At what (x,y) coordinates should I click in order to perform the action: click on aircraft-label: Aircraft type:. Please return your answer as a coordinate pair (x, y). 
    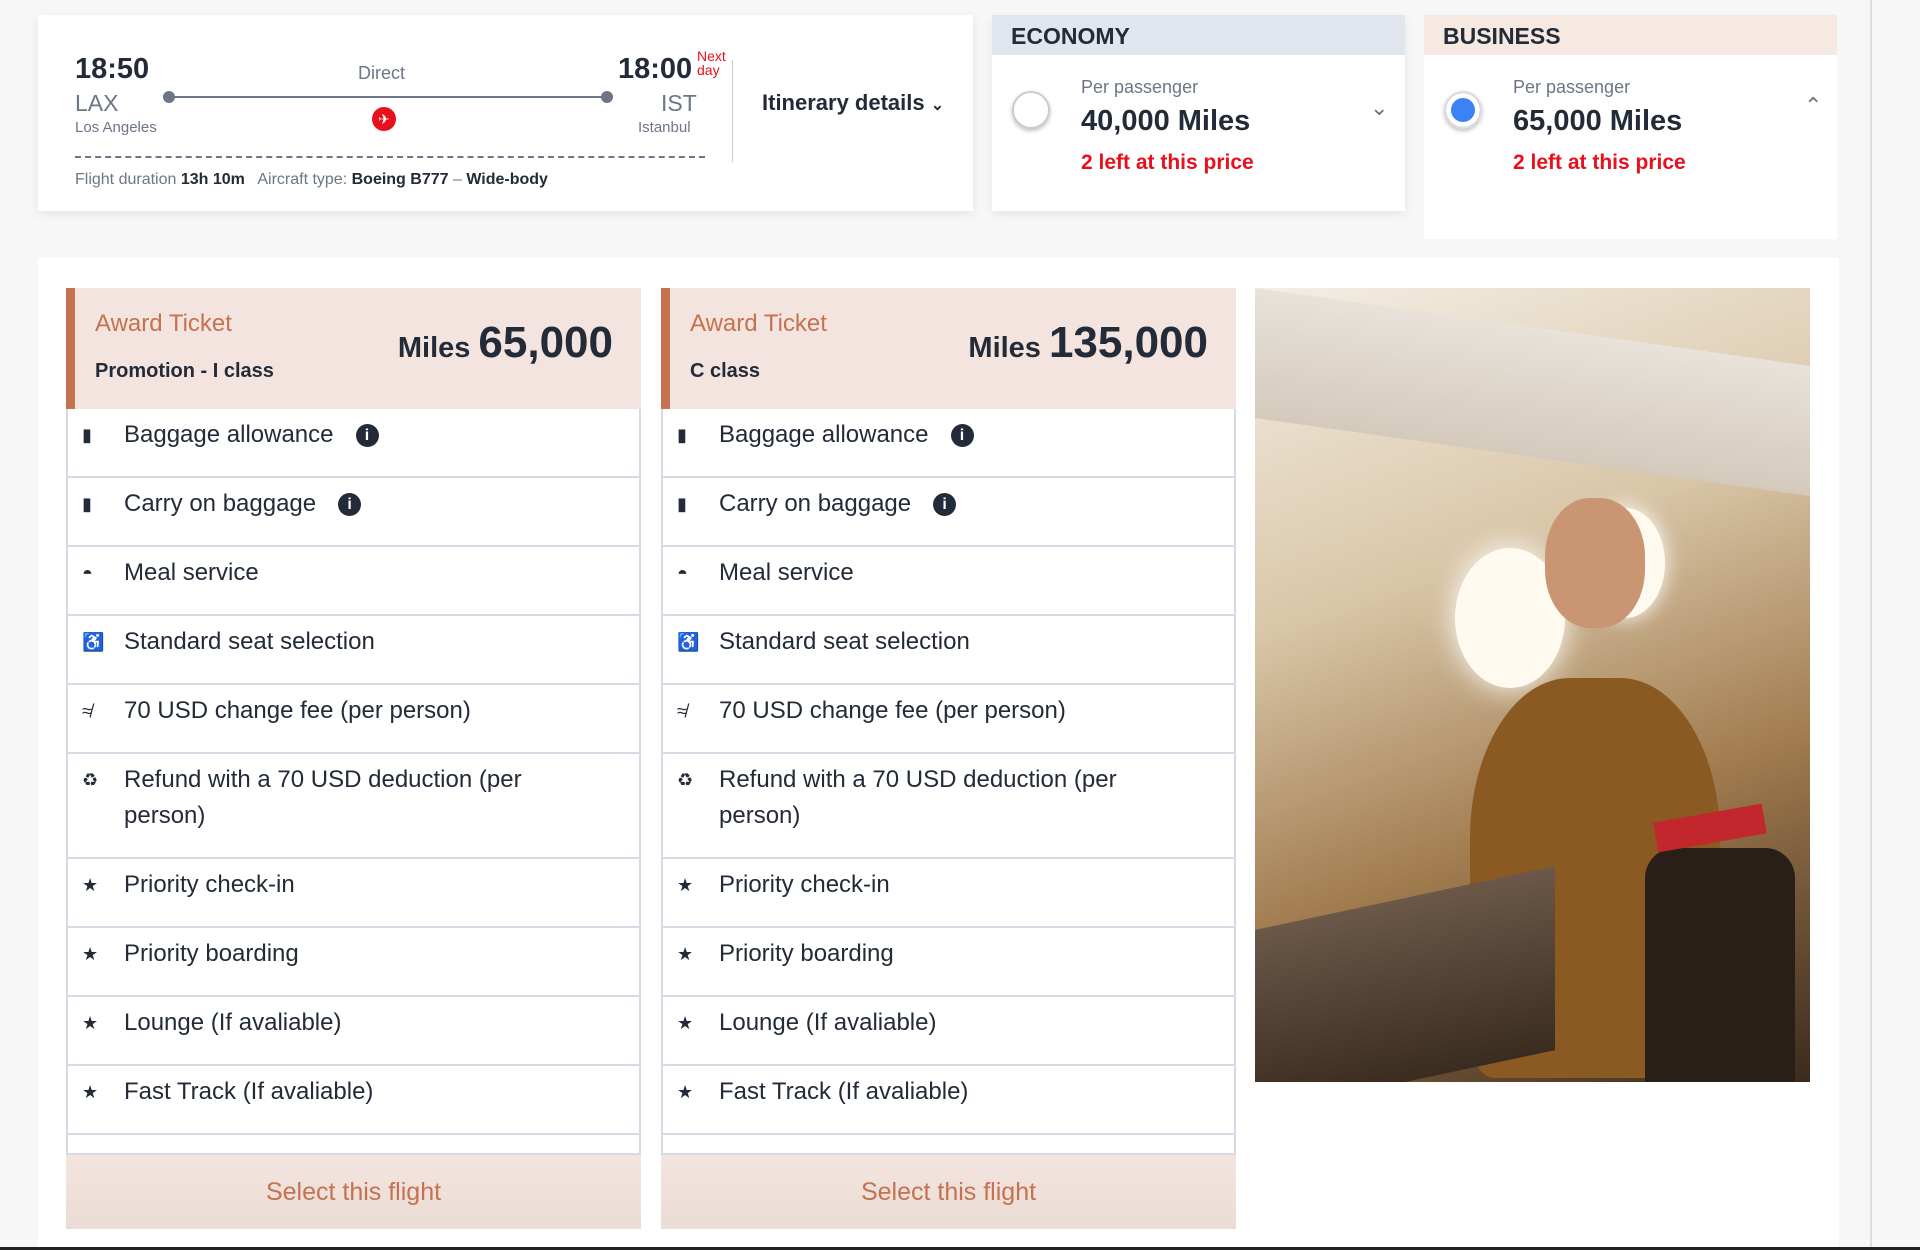
    Looking at the image, I should click on (302, 179).